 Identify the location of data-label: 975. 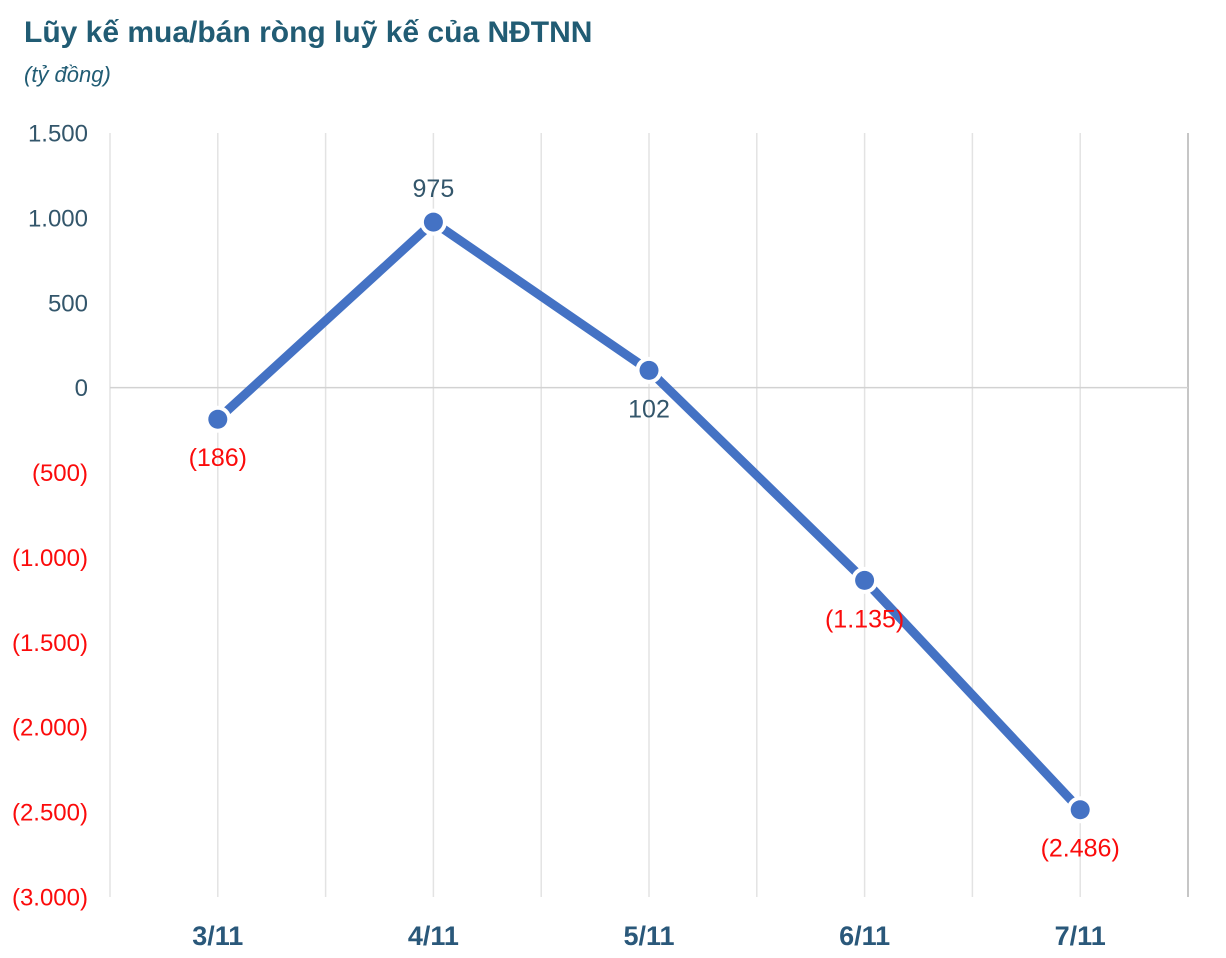
(434, 189).